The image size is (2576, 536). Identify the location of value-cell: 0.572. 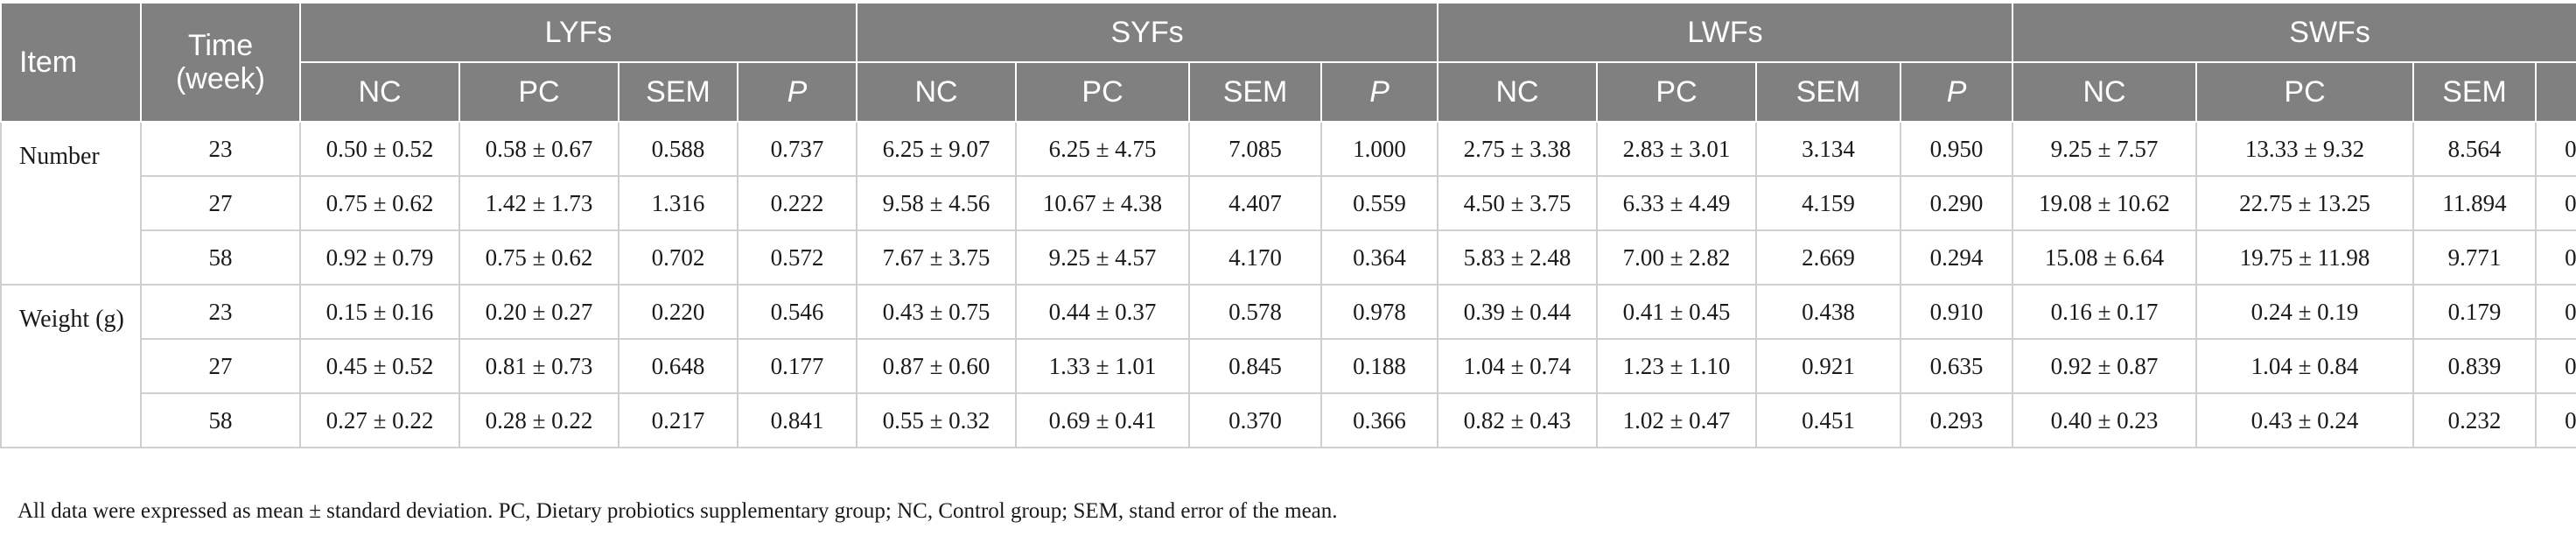
(797, 257).